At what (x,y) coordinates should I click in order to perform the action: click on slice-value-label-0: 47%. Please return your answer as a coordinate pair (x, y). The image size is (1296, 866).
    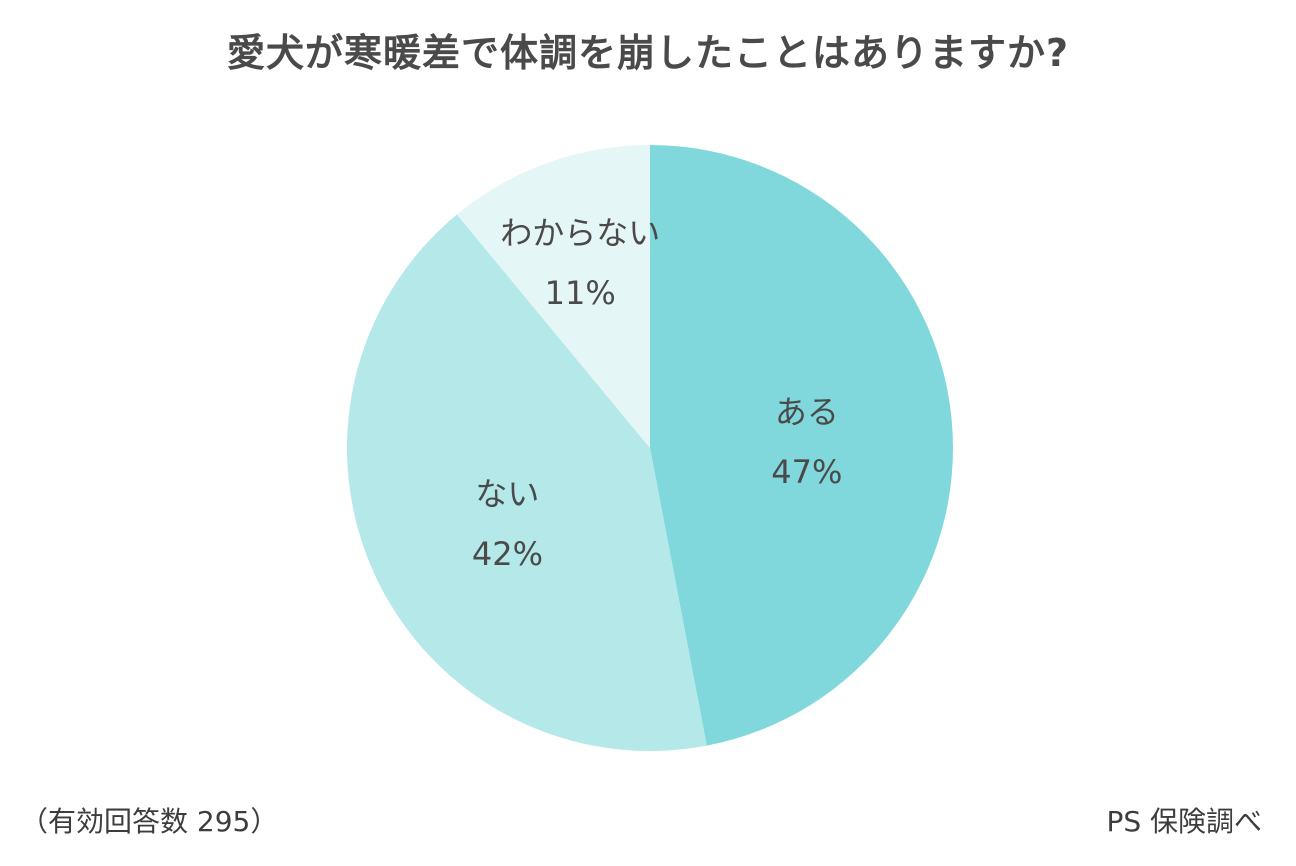
    Looking at the image, I should click on (806, 472).